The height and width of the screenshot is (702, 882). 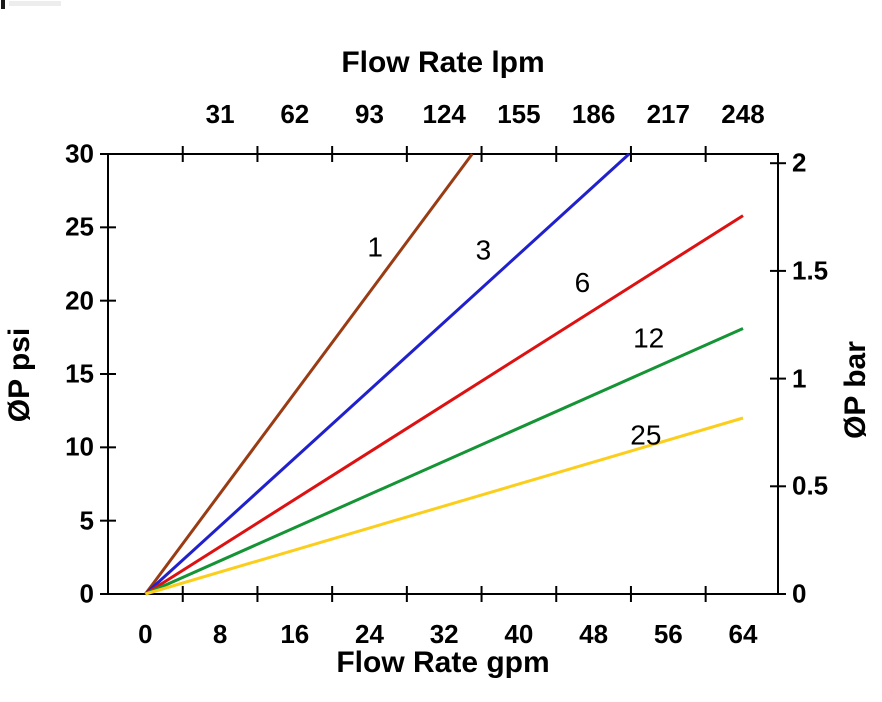 What do you see at coordinates (743, 114) in the screenshot?
I see `top-tick-label-248: 248` at bounding box center [743, 114].